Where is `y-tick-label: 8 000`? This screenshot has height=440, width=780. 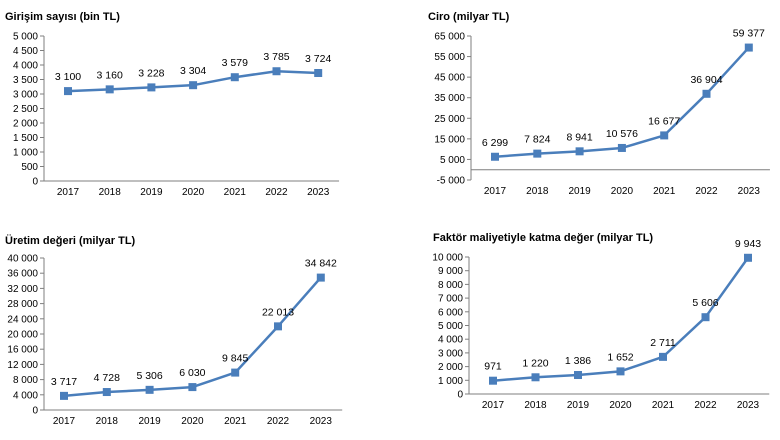 y-tick-label: 8 000 is located at coordinates (25, 380).